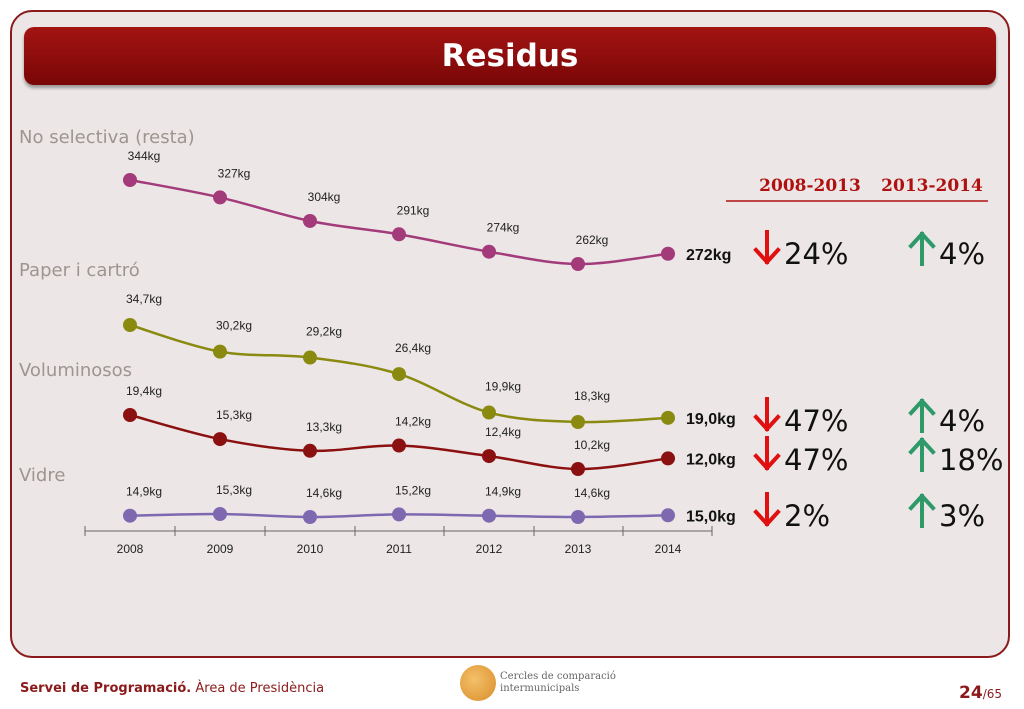  What do you see at coordinates (668, 549) in the screenshot?
I see `x-tick-label: 2014` at bounding box center [668, 549].